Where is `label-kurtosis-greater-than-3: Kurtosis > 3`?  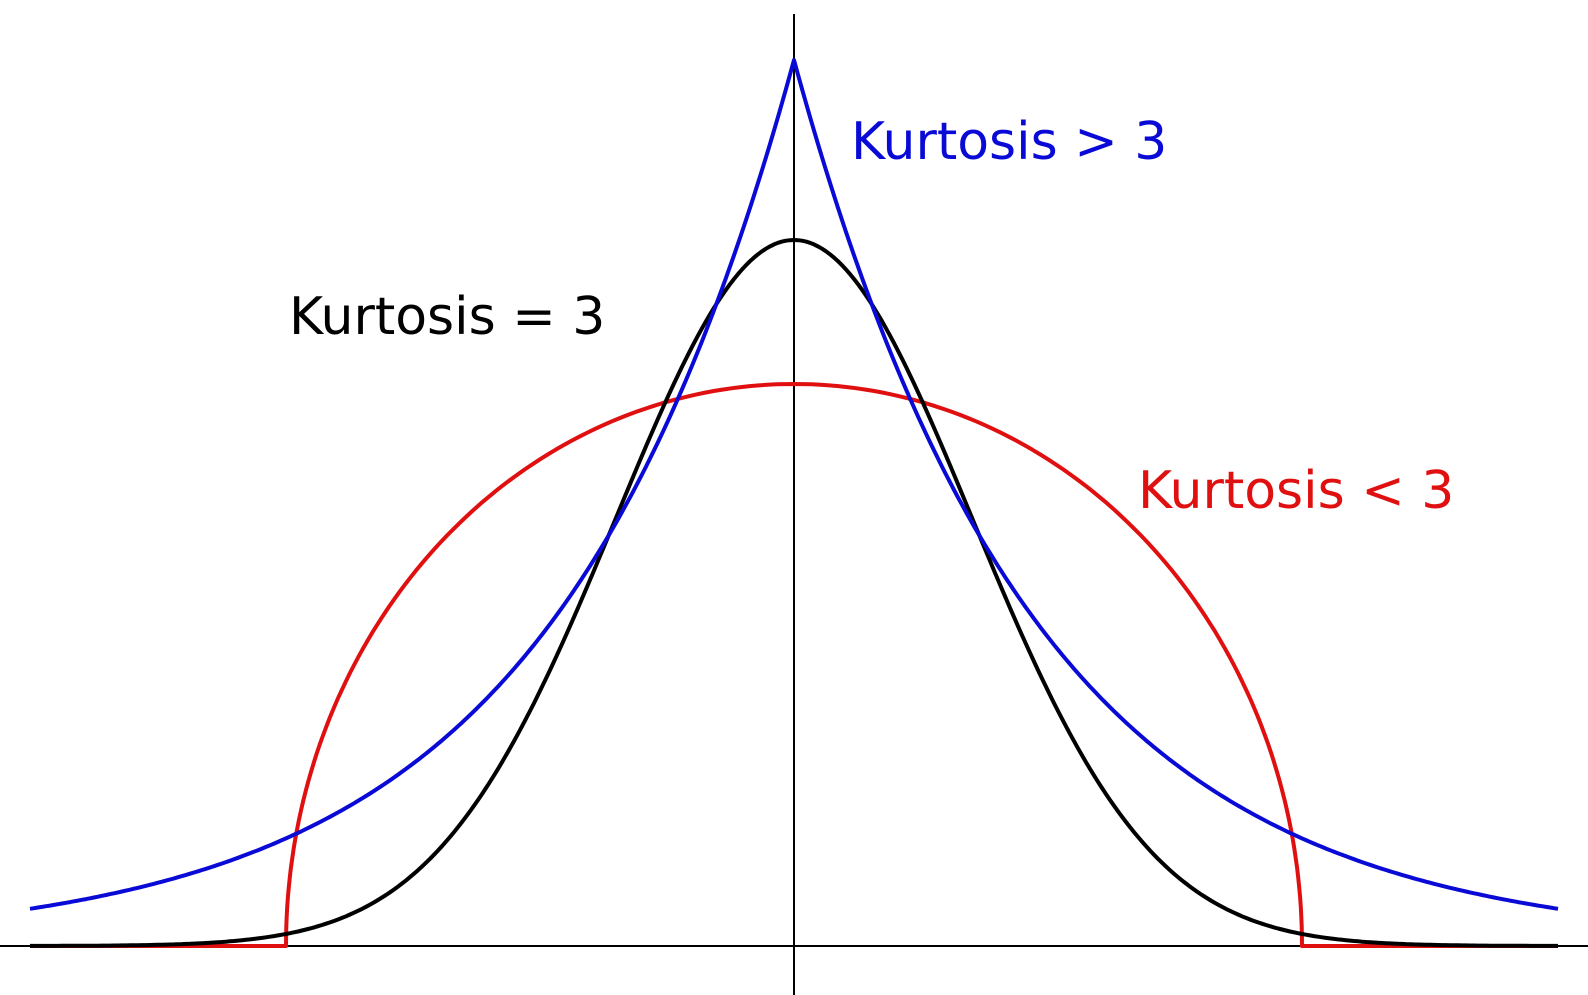
label-kurtosis-greater-than-3: Kurtosis > 3 is located at coordinates (1009, 142).